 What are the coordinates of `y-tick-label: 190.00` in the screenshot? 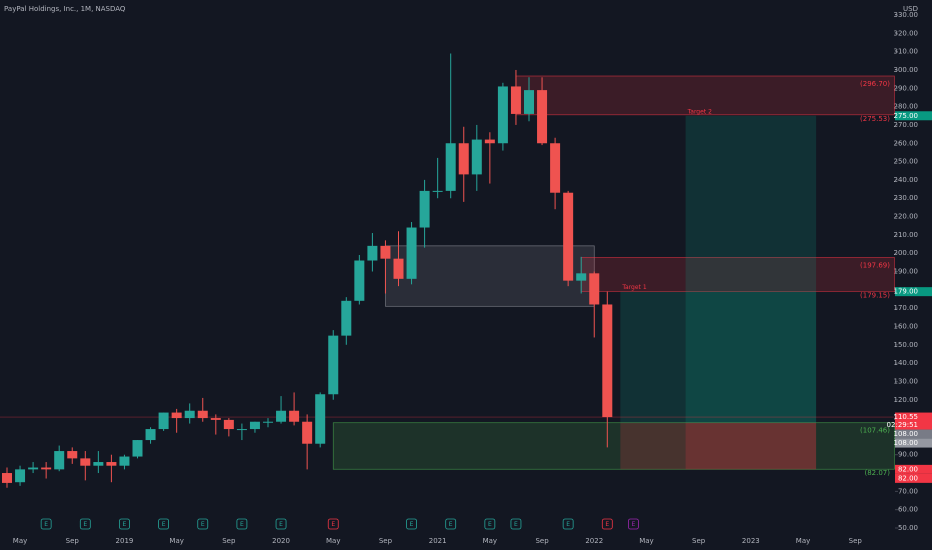 It's located at (906, 272).